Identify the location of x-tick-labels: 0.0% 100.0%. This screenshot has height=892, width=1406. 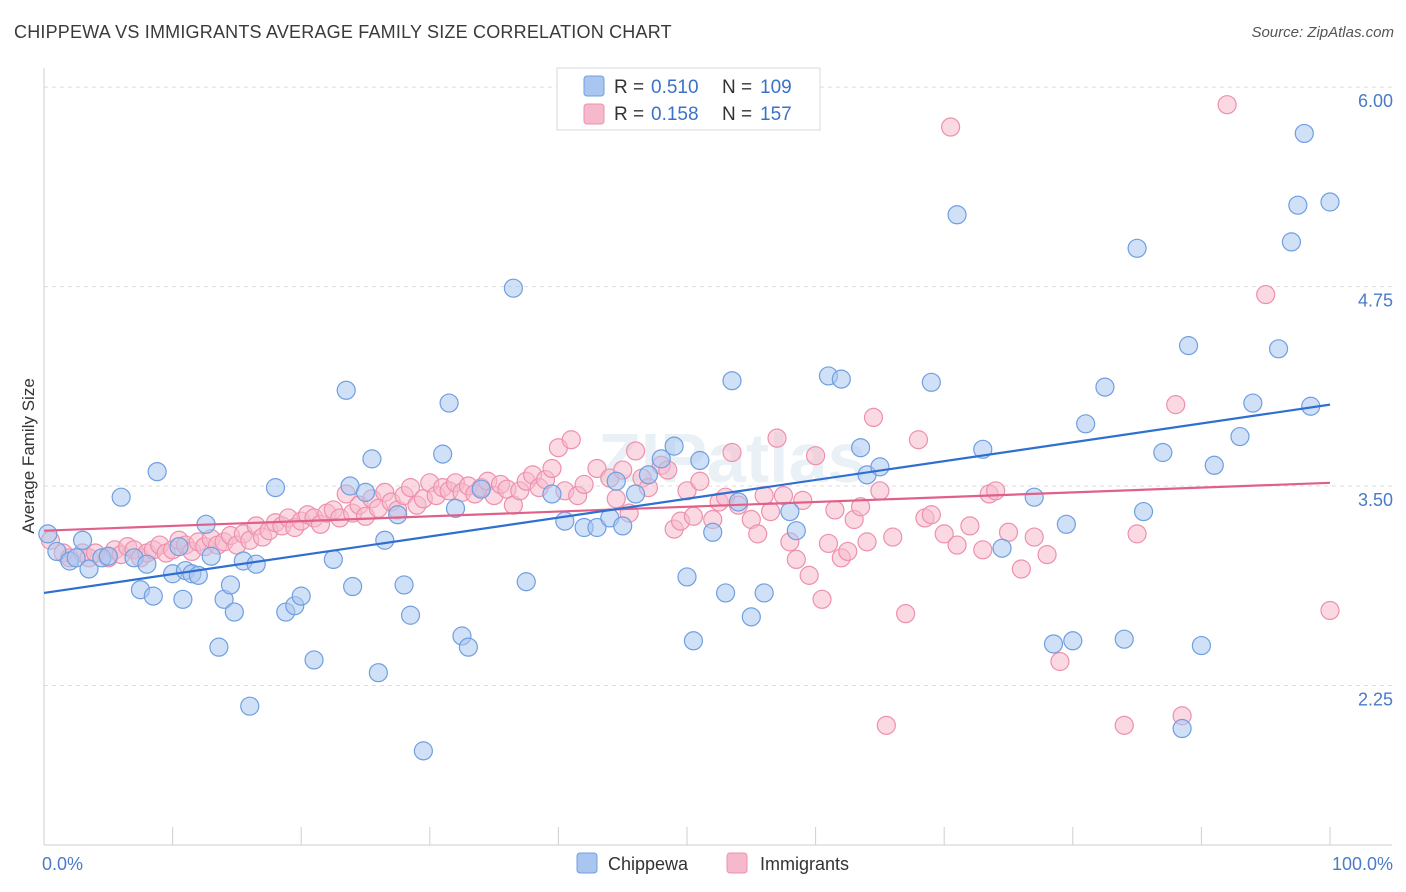
(717, 864).